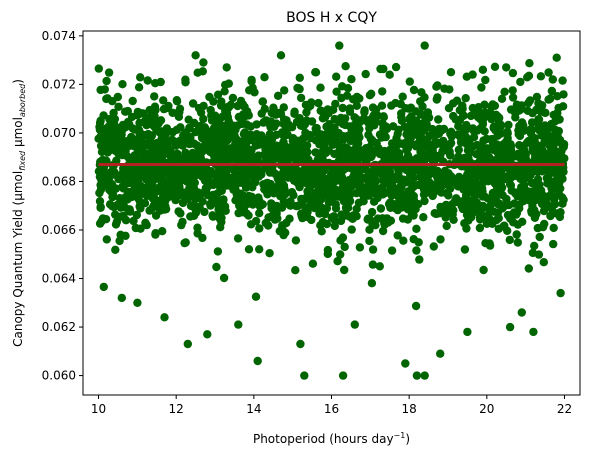 The image size is (589, 460). Describe the element at coordinates (18, 259) in the screenshot. I see `y-axis-label-main: Canopy Quantum Yield (μmol` at that location.